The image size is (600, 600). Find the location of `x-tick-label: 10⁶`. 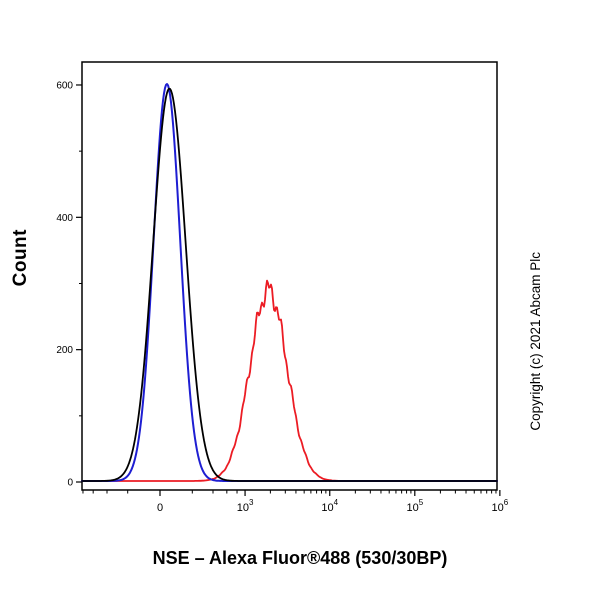

x-tick-label: 10⁶ is located at coordinates (500, 506).